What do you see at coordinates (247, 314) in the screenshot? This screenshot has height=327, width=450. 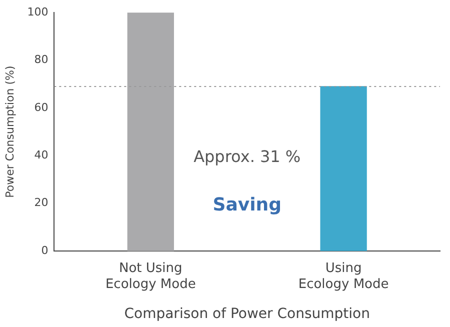 I see `x-axis-title: Comparison of Power Consumption` at bounding box center [247, 314].